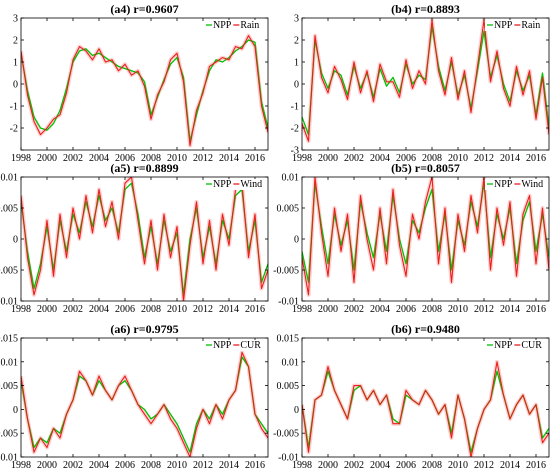  Describe the element at coordinates (144, 91) in the screenshot. I see `series-line-rain-a4` at that location.